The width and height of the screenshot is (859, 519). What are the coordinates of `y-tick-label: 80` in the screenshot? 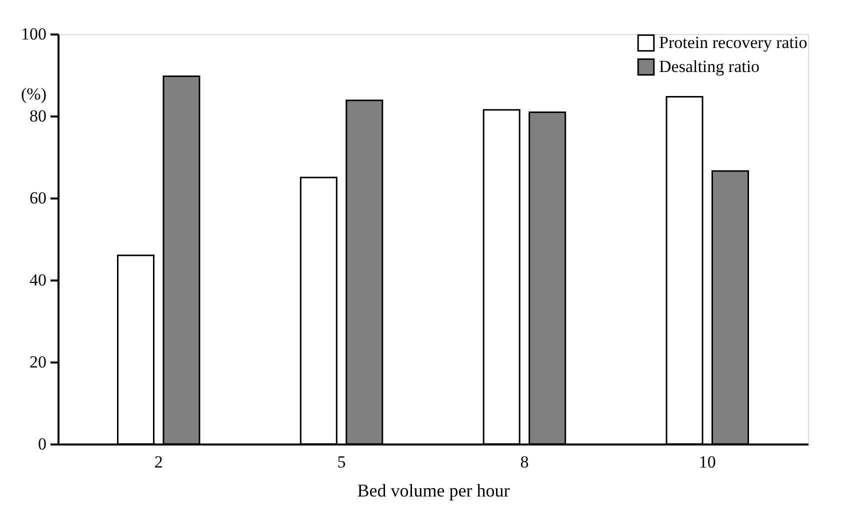 It's located at (38, 116).